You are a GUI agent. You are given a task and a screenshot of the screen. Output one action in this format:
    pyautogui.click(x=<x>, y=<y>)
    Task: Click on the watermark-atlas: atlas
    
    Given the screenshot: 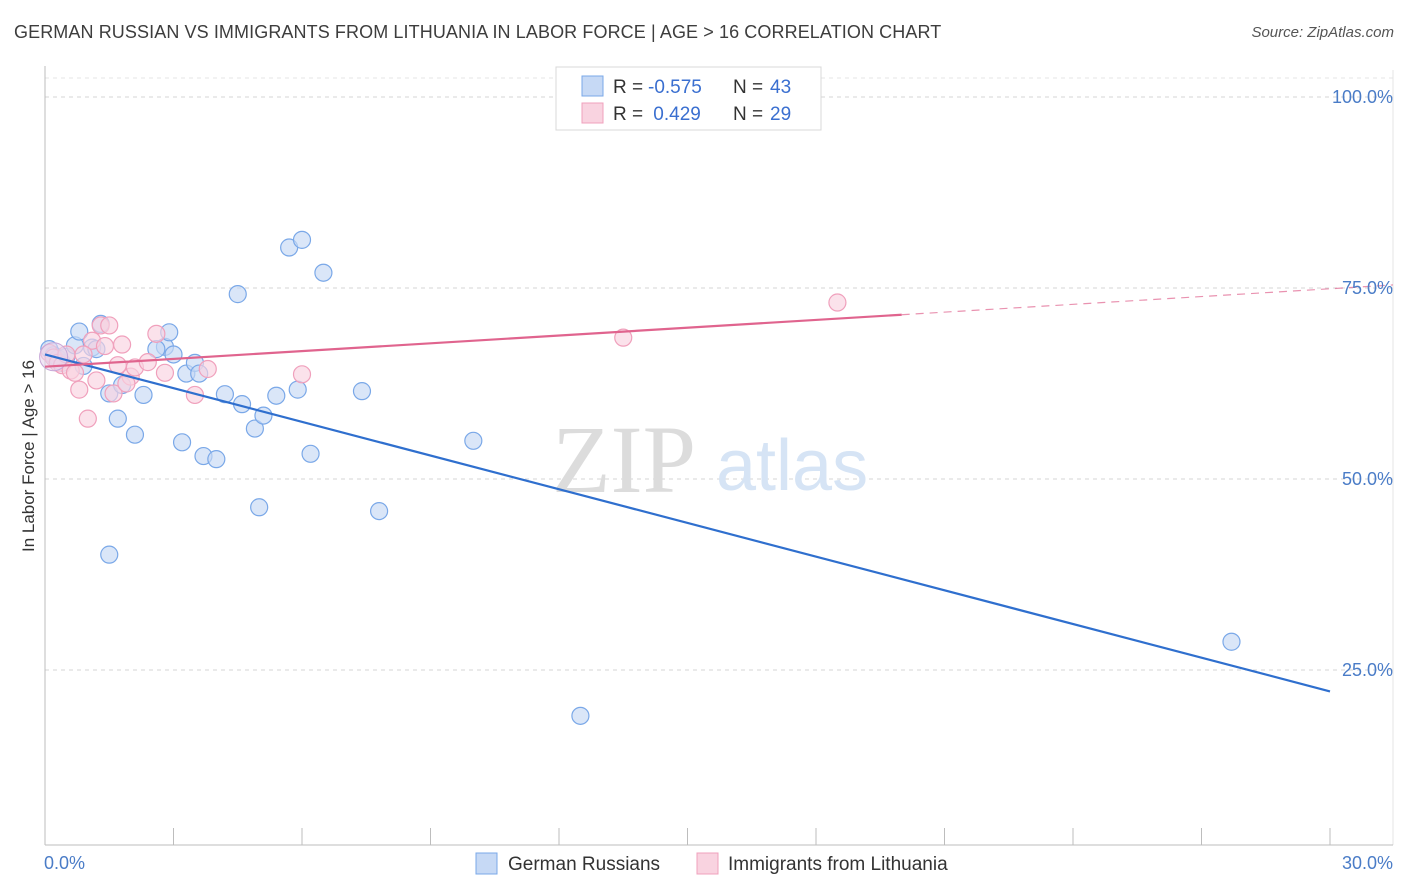 What is the action you would take?
    pyautogui.click(x=792, y=466)
    